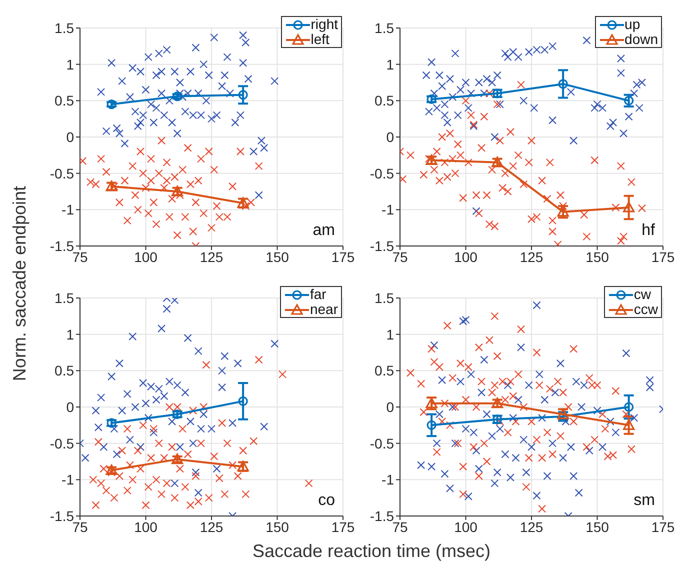  What do you see at coordinates (323, 231) in the screenshot?
I see `annotation: am` at bounding box center [323, 231].